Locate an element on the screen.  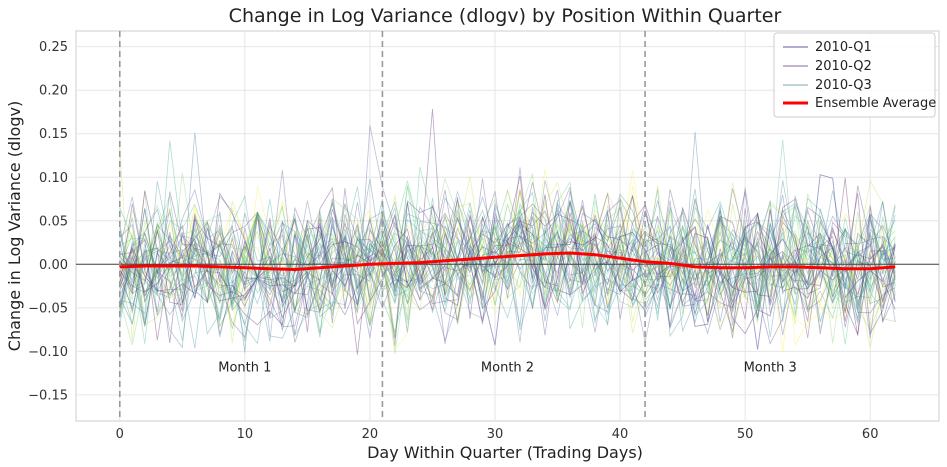
ensemble-average-line is located at coordinates (507, 261).